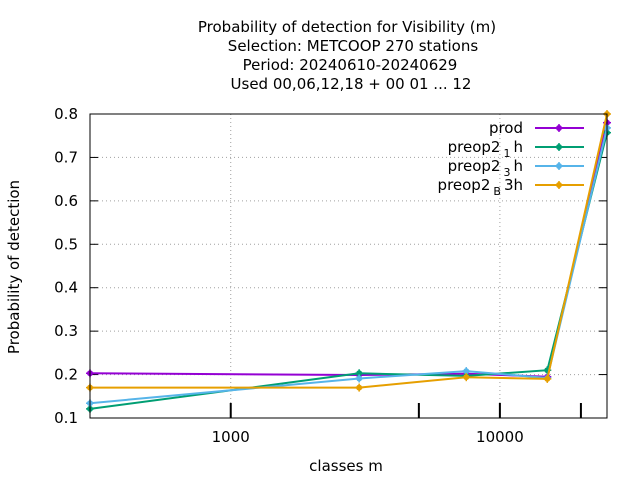  What do you see at coordinates (353, 46) in the screenshot?
I see `title-line-2: Selection: METCOOP 270 stations` at bounding box center [353, 46].